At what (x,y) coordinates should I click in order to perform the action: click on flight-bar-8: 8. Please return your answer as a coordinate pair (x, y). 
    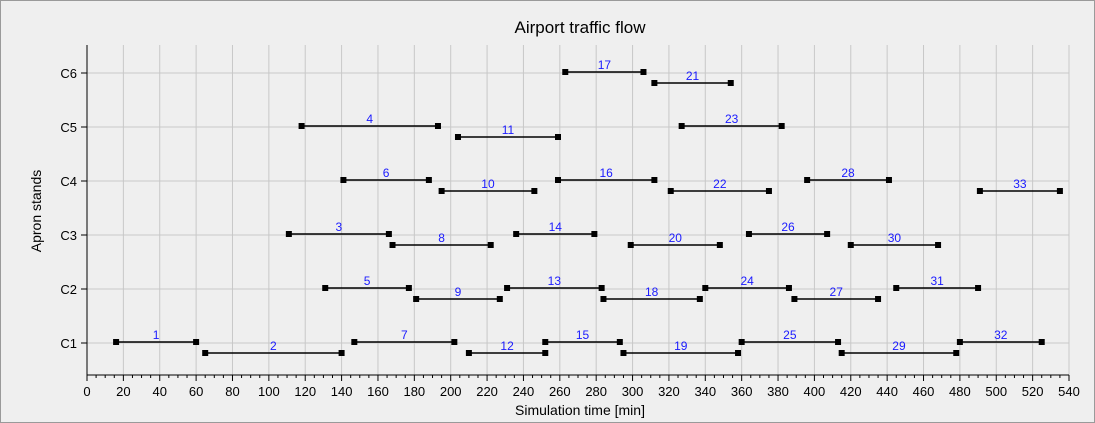
    Looking at the image, I should click on (441, 239).